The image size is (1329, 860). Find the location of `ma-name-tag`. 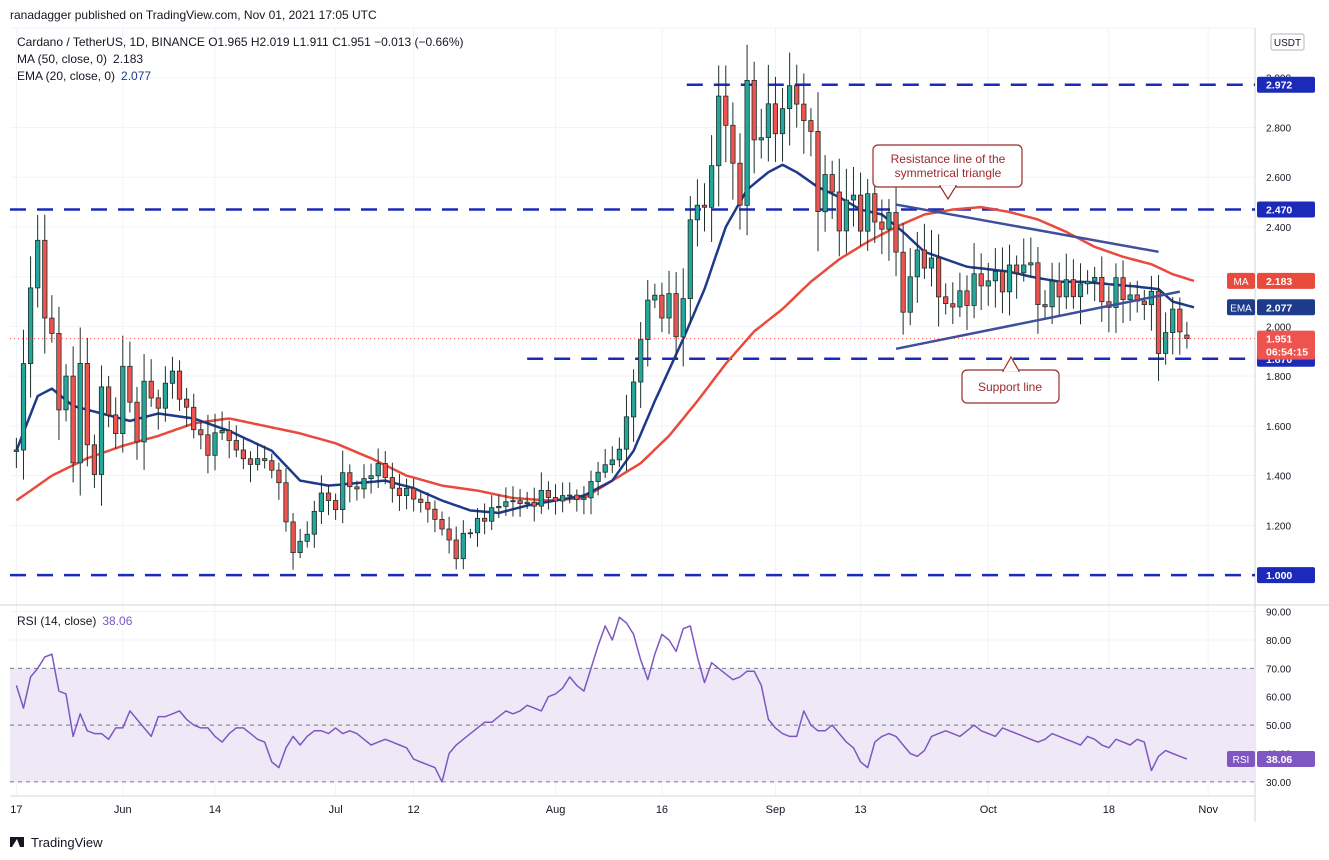

ma-name-tag is located at coordinates (1241, 280).